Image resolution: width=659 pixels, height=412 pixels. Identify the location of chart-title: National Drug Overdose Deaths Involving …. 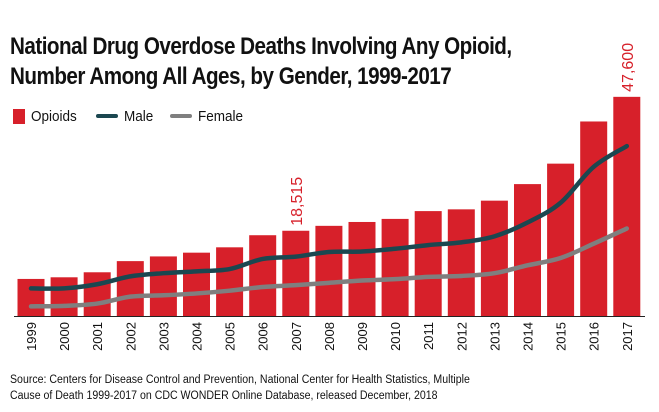
(285, 62).